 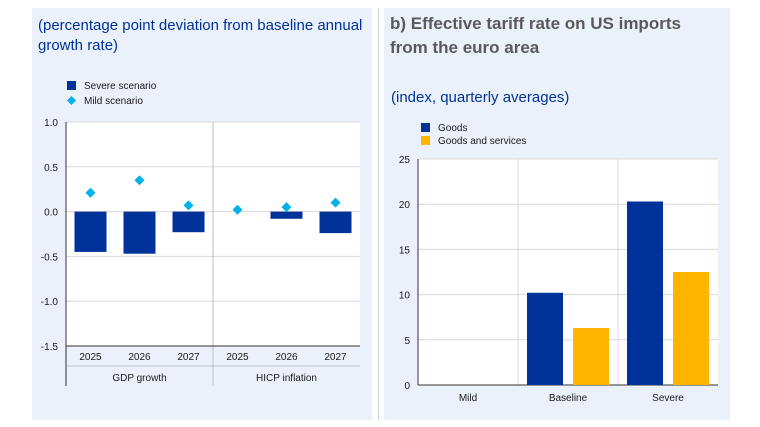 What do you see at coordinates (465, 47) in the screenshot?
I see `right-title-line2: from the euro area` at bounding box center [465, 47].